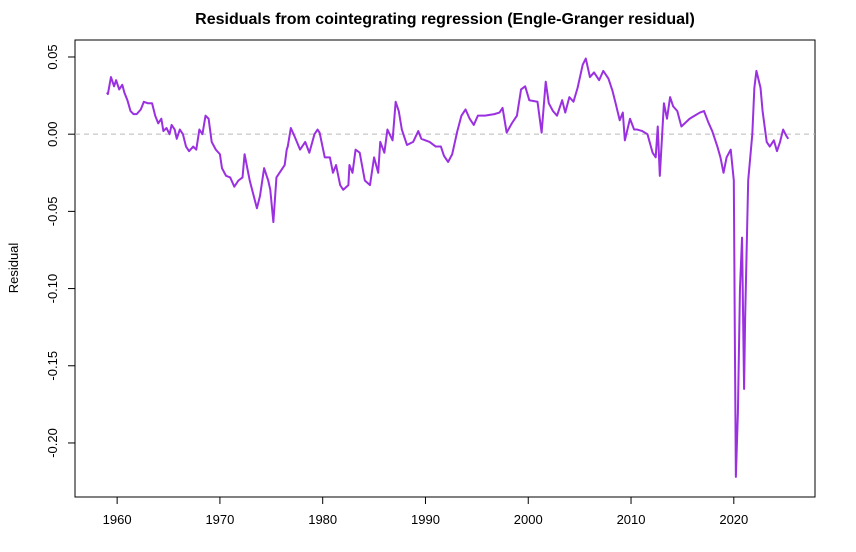 Image resolution: width=856 pixels, height=552 pixels. Describe the element at coordinates (13, 268) in the screenshot. I see `y-axis-label: Residual` at that location.